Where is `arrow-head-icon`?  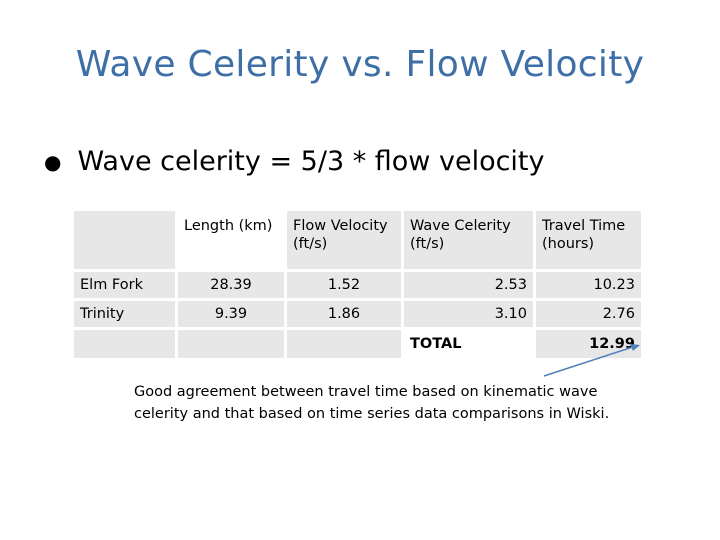
arrow-head-icon is located at coordinates (635, 347).